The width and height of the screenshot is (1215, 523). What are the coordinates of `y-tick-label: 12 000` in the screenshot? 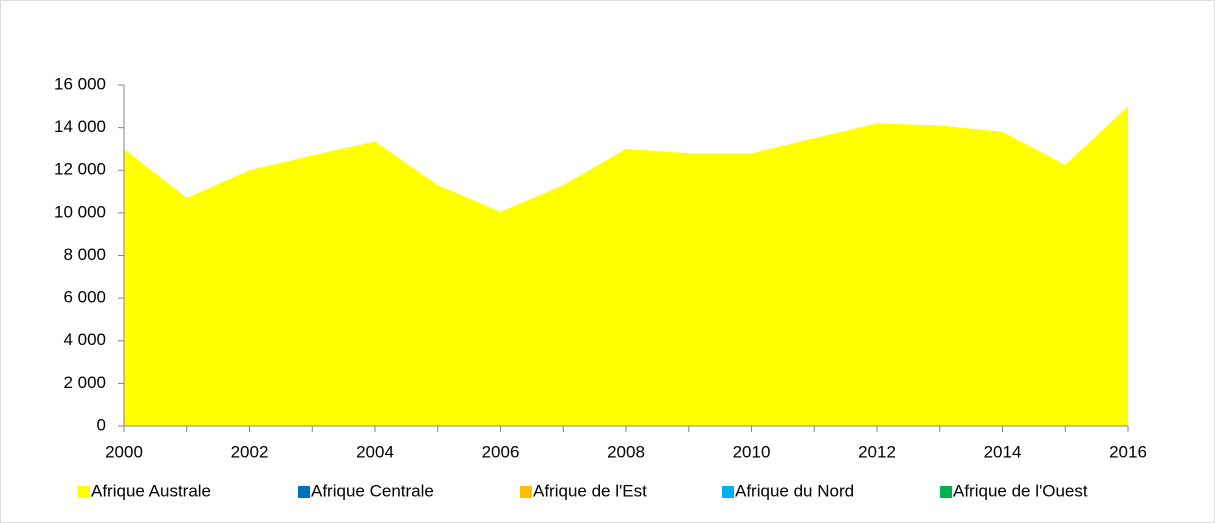 It's located at (80, 169).